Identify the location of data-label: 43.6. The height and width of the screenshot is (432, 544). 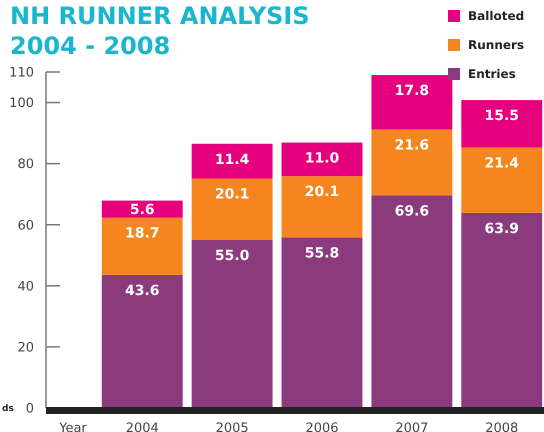
(142, 290).